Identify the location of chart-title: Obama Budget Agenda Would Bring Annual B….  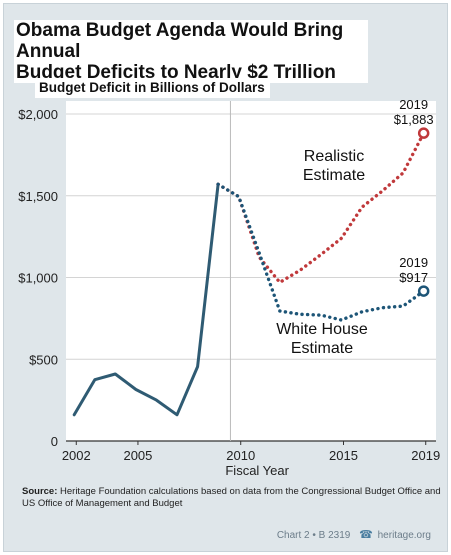
(191, 51).